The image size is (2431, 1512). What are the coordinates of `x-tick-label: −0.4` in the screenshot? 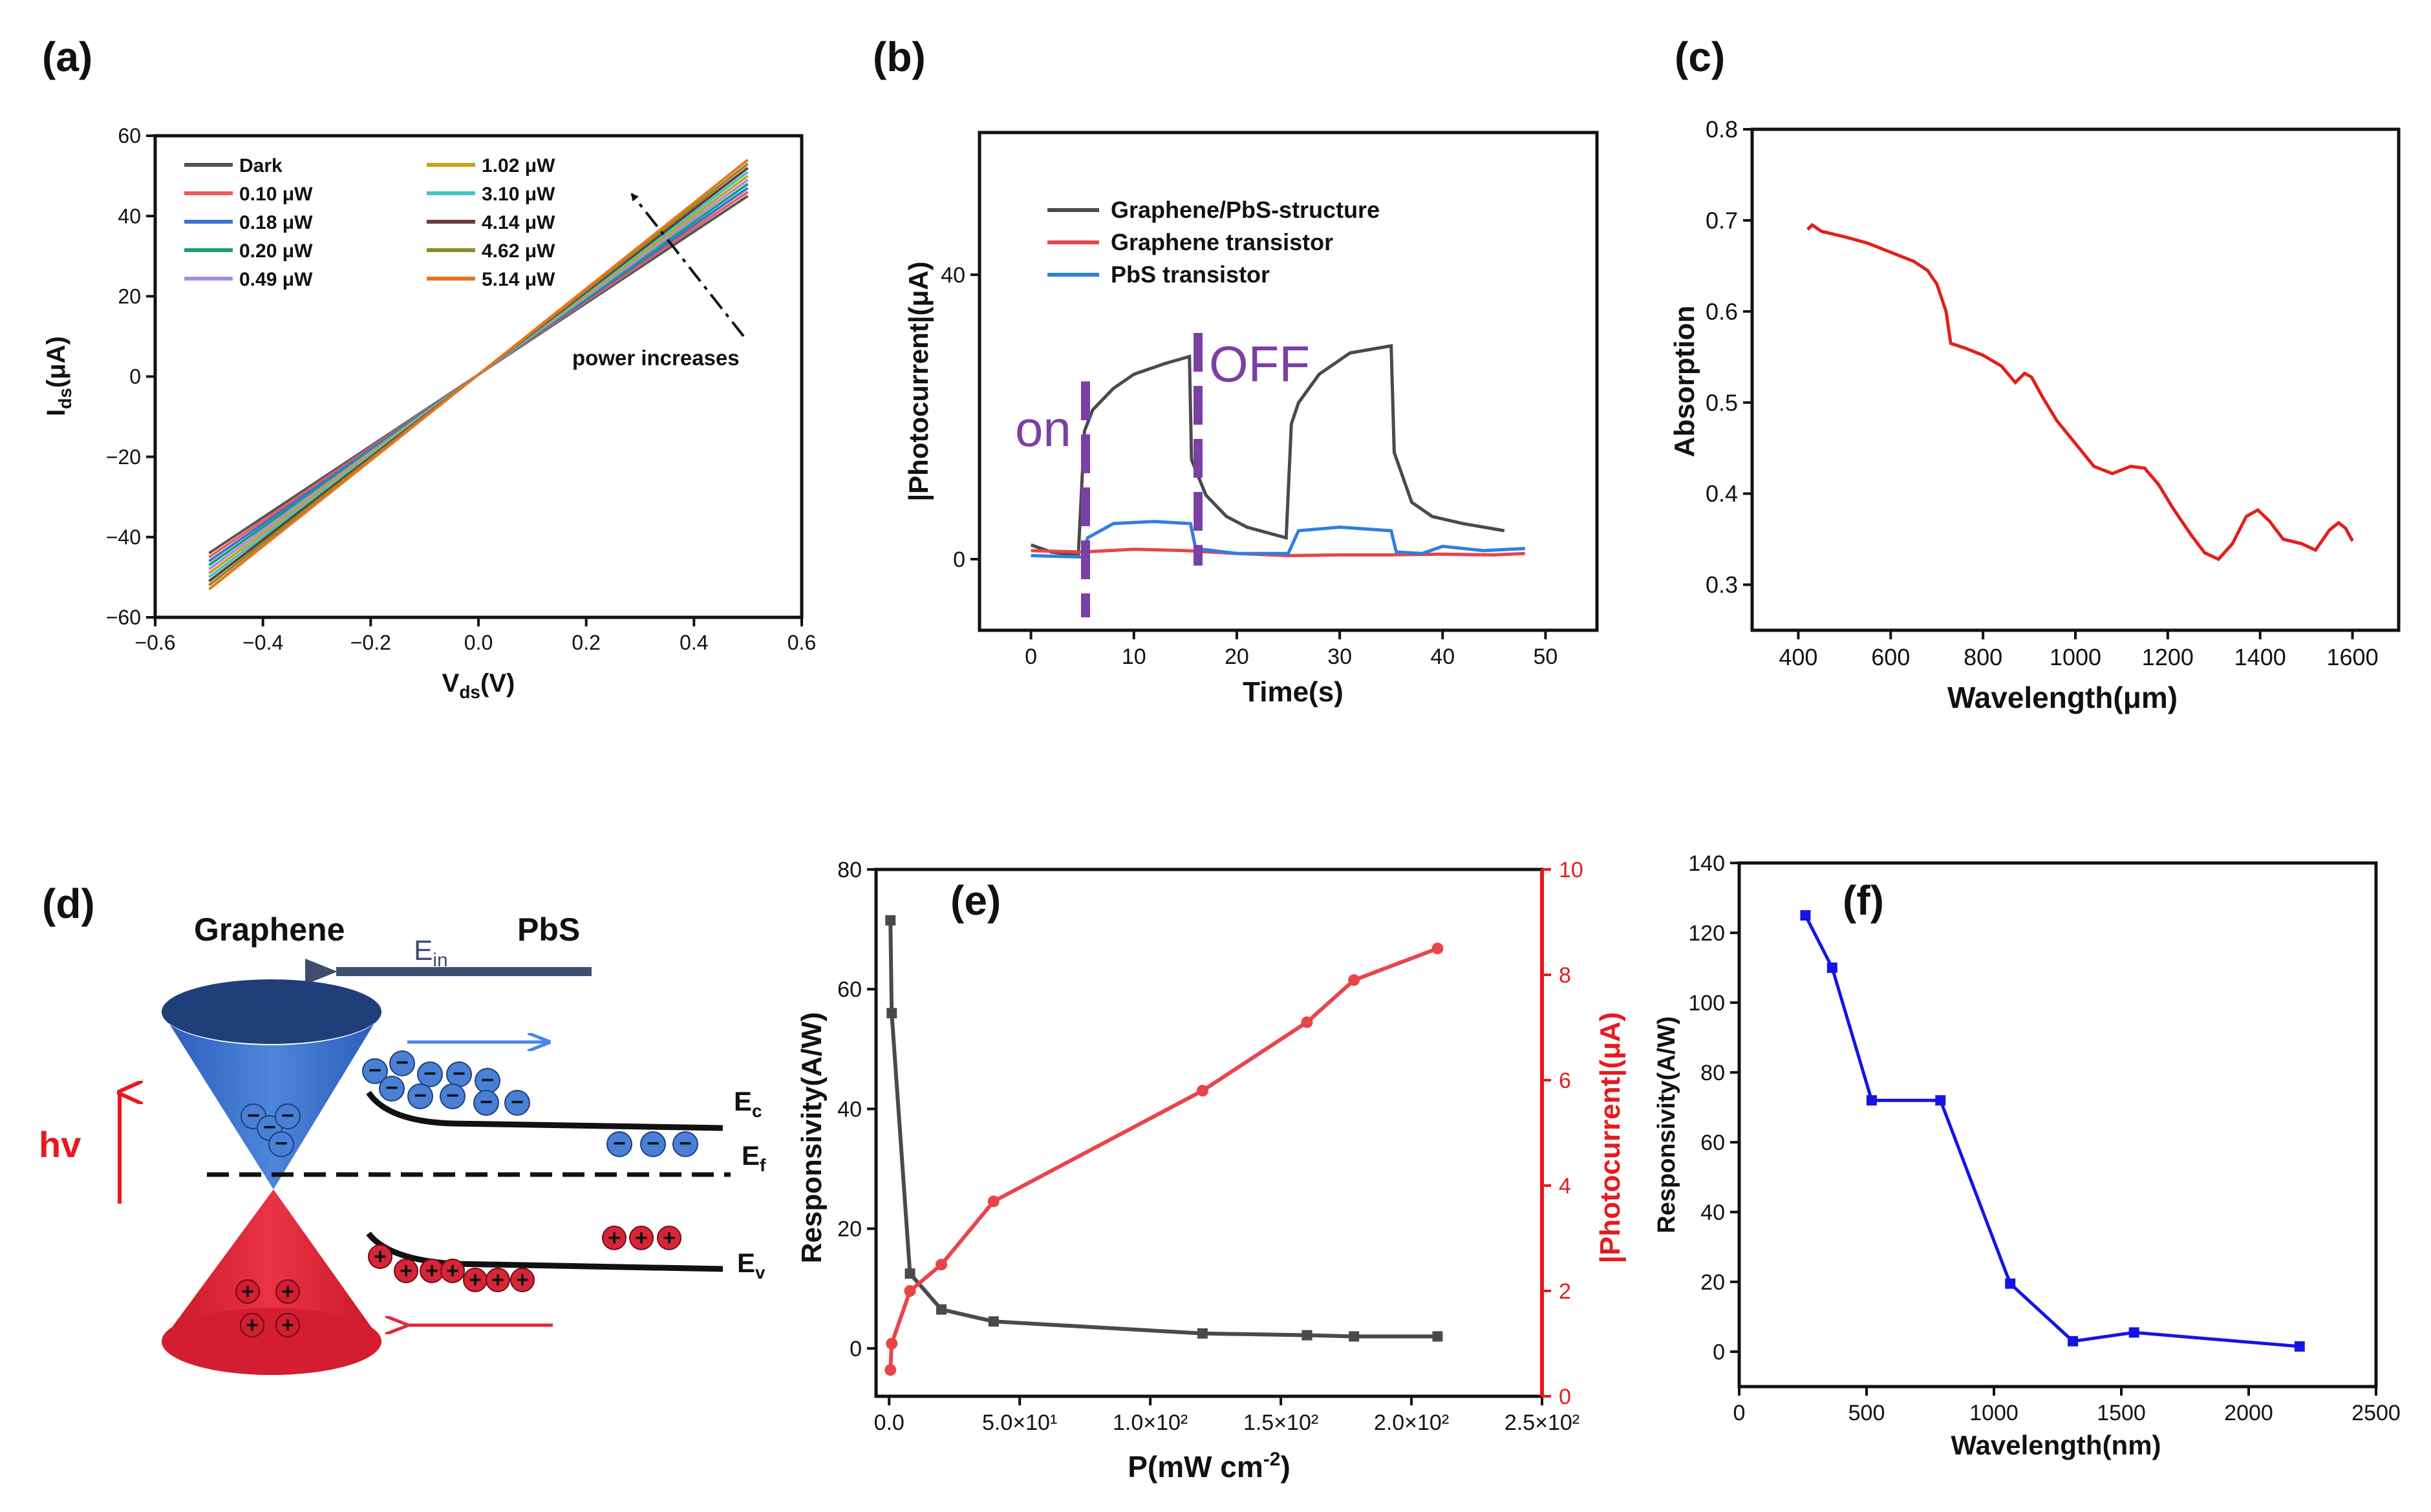 It's located at (262, 642).